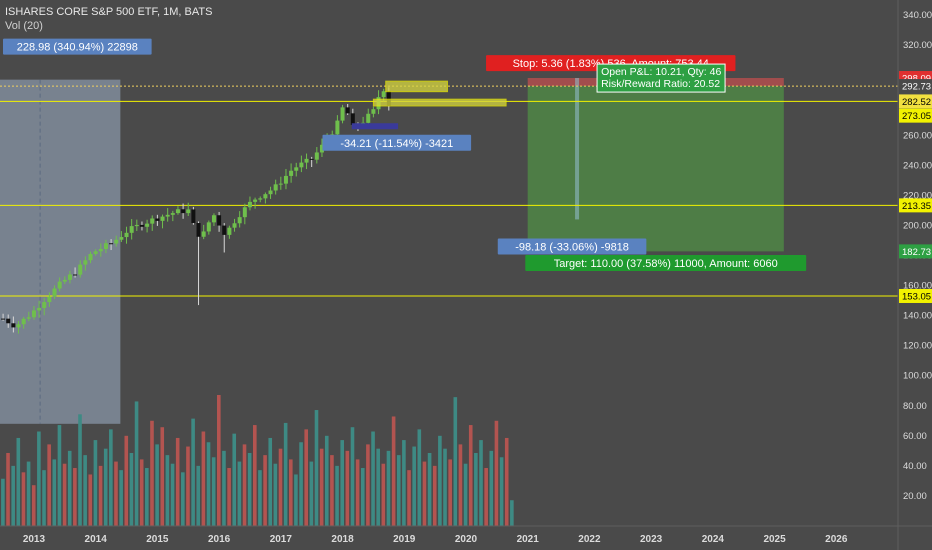  What do you see at coordinates (466, 539) in the screenshot?
I see `time-tick-label: 2020` at bounding box center [466, 539].